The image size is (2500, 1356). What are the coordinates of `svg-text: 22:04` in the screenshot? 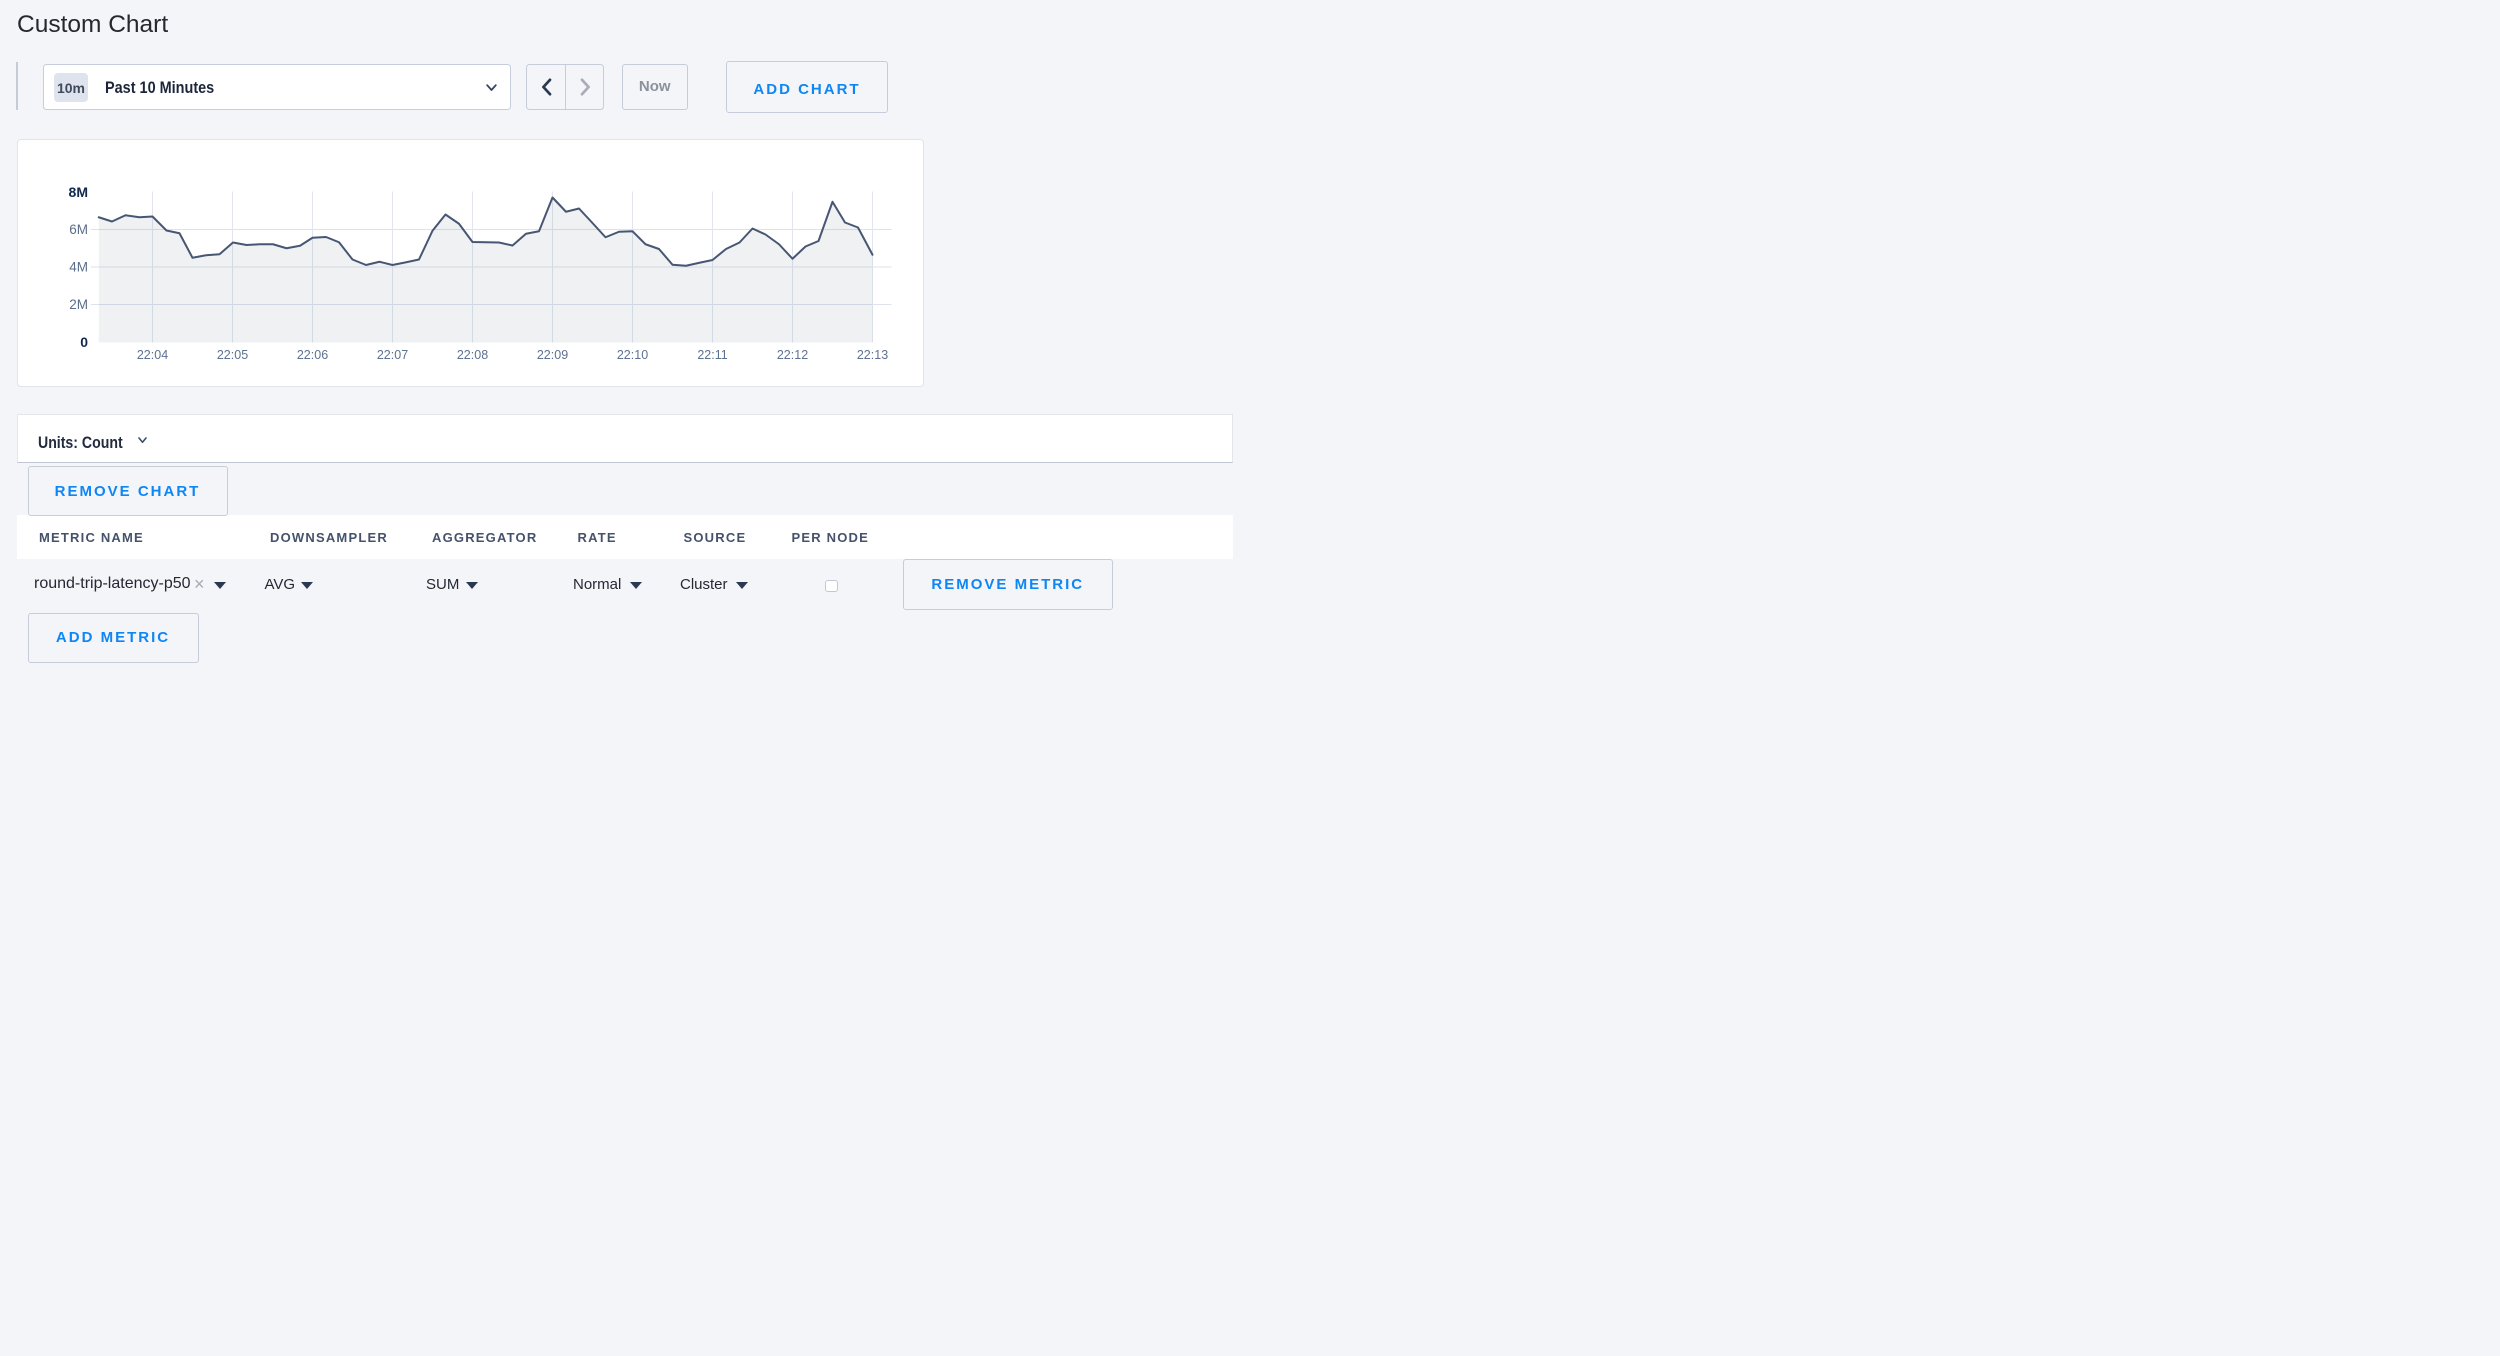 It's located at (151, 355).